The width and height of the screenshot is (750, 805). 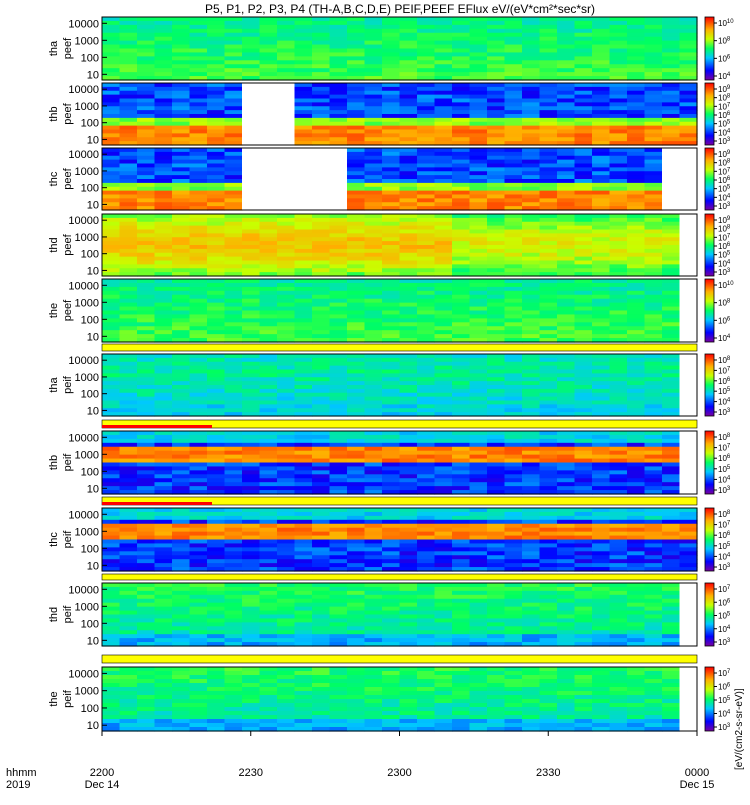 What do you see at coordinates (724, 391) in the screenshot?
I see `colorbar-tick-label: 105` at bounding box center [724, 391].